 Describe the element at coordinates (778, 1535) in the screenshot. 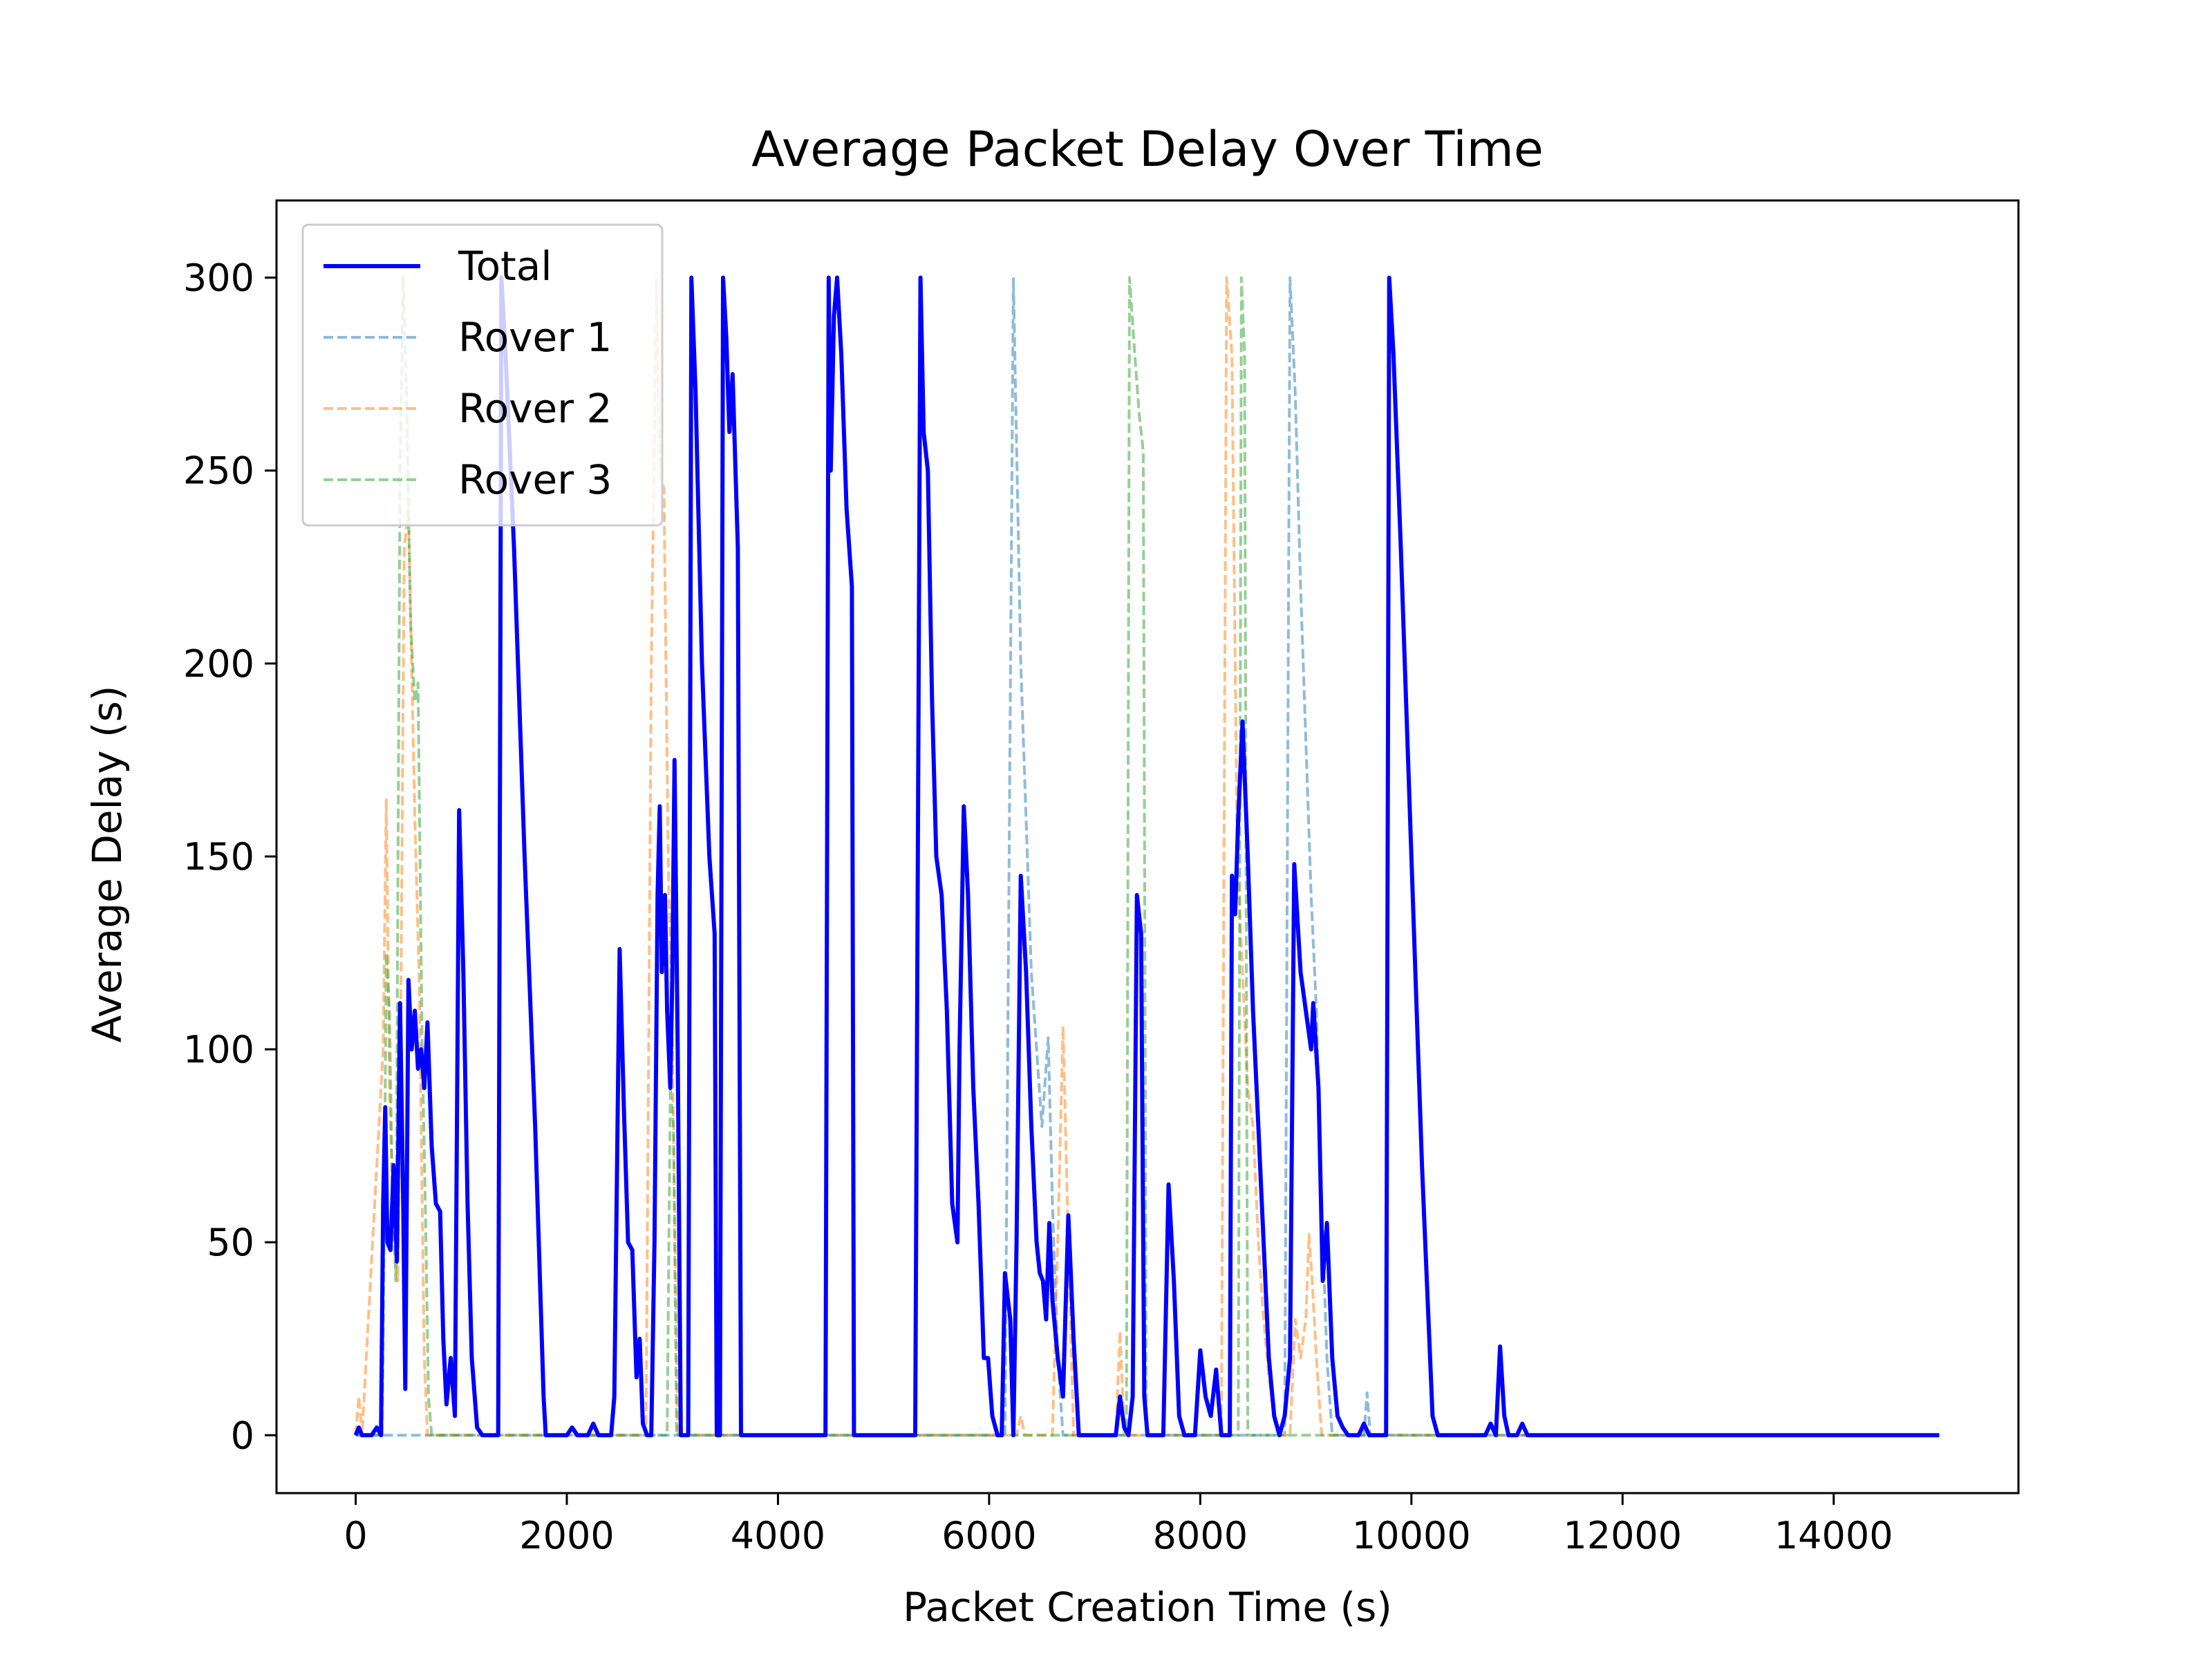

I see `x-tick-label: 4000` at that location.